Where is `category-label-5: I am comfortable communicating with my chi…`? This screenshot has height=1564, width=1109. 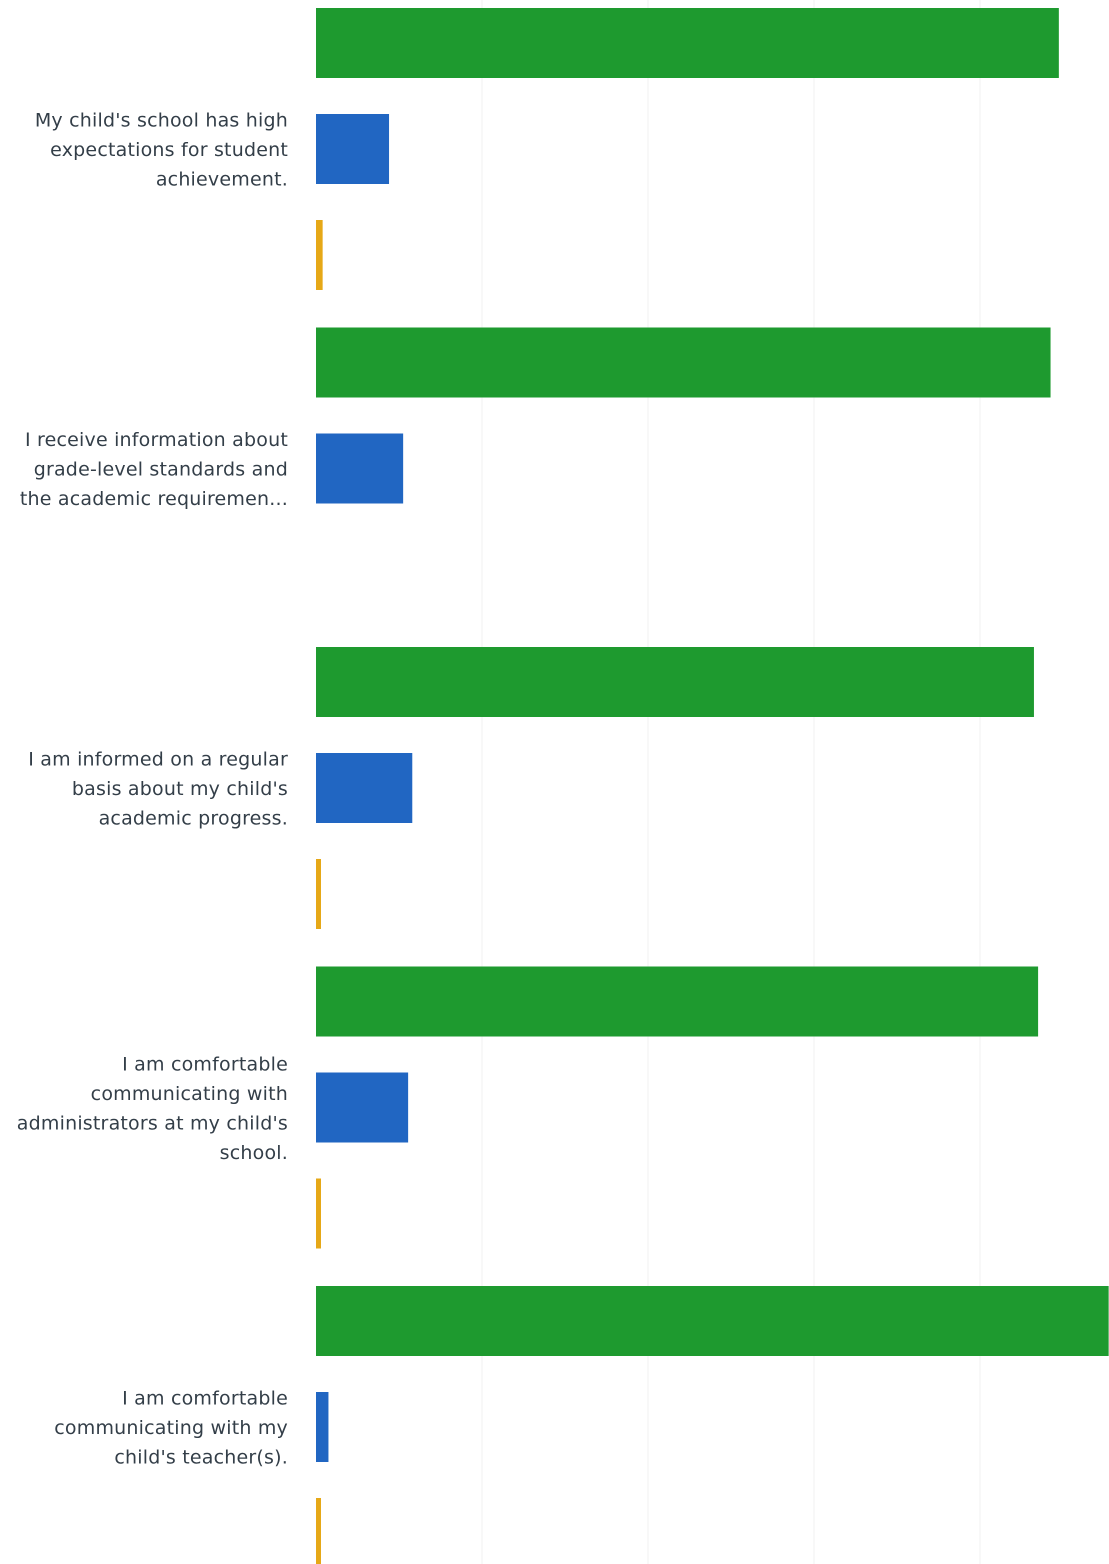 category-label-5: I am comfortable communicating with my chi… is located at coordinates (171, 1428).